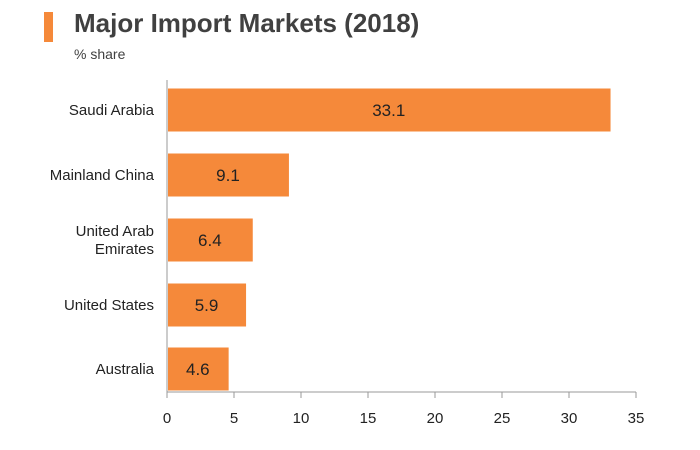  Describe the element at coordinates (112, 110) in the screenshot. I see `category-label: Saudi Arabia` at that location.